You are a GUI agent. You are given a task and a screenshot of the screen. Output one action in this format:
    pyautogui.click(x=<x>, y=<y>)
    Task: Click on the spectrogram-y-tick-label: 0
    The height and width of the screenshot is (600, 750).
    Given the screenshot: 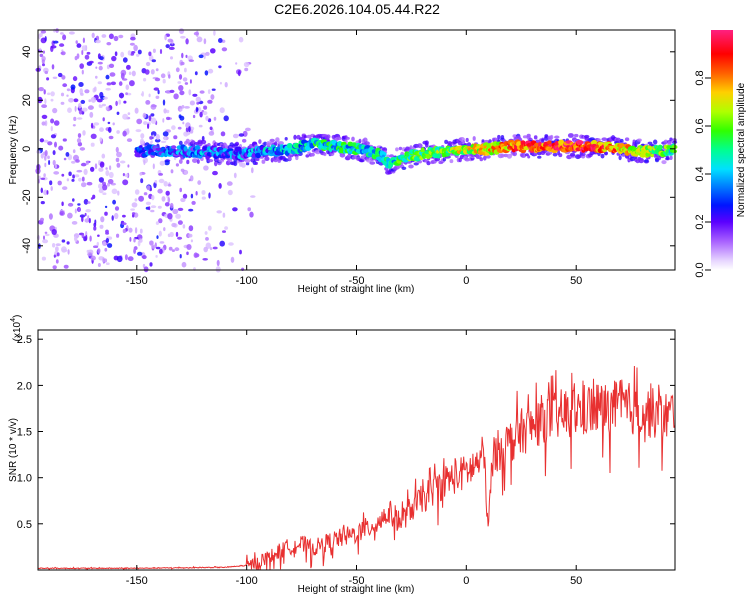 What is the action you would take?
    pyautogui.click(x=27, y=149)
    